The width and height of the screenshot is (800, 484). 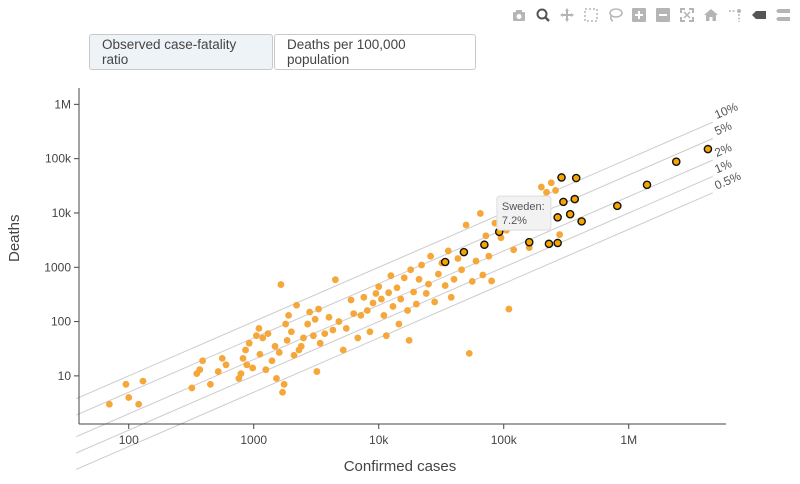 I want to click on reset-axes-icon, so click(x=711, y=15).